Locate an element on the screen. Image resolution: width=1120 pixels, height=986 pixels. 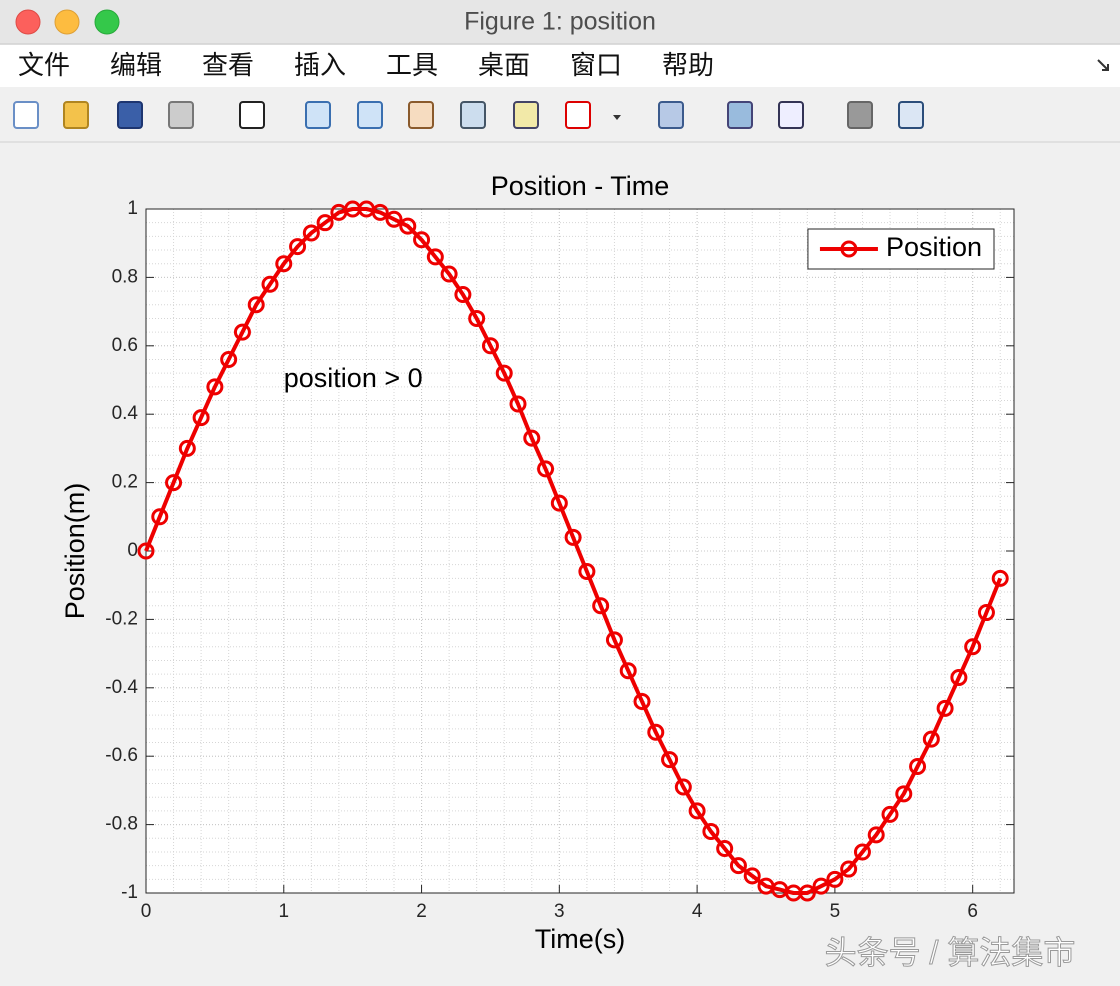
menu: 文件 编辑 查看 插入 工具 桌面 窗口 帮助 is located at coordinates (366, 65).